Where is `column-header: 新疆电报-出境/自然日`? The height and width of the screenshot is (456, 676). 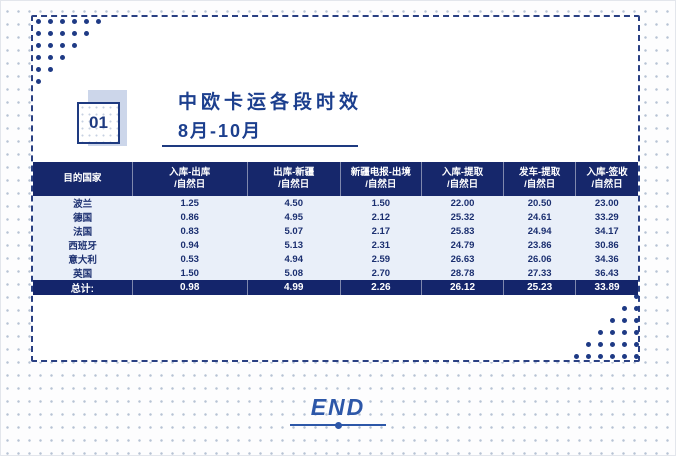
column-header: 新疆电报-出境/自然日 is located at coordinates (380, 179).